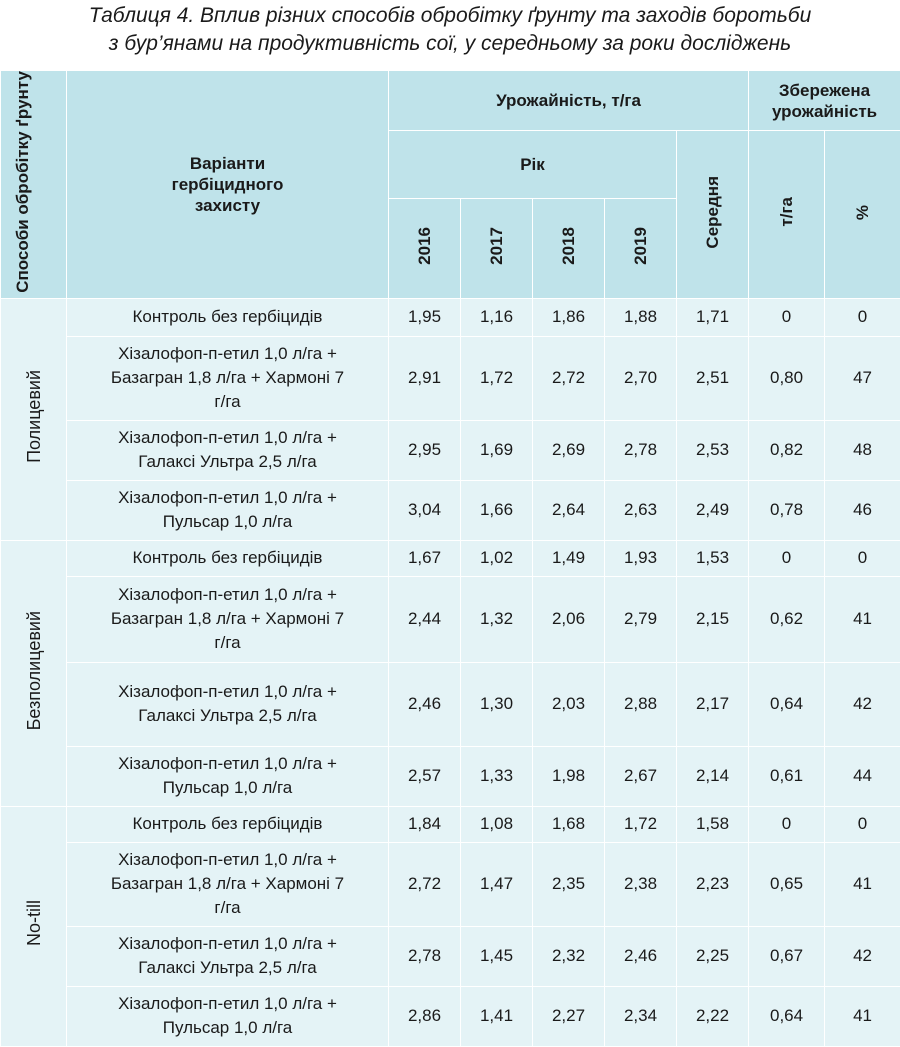  I want to click on value-2019: 2,88, so click(641, 704).